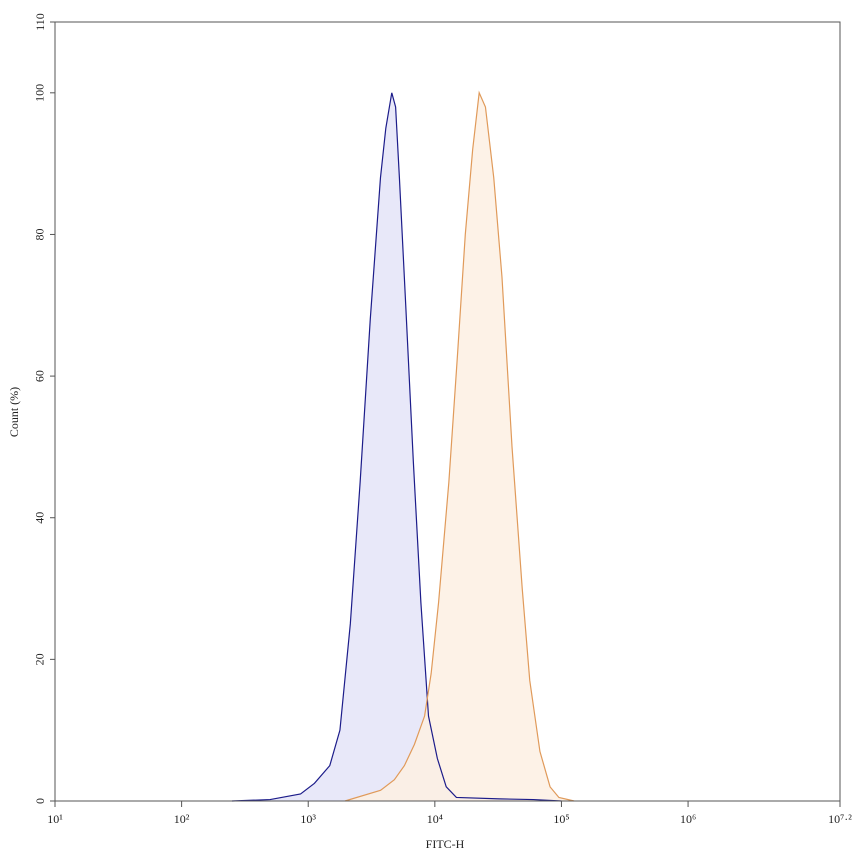 The height and width of the screenshot is (856, 853). I want to click on y-axis-title: Count (%), so click(14, 412).